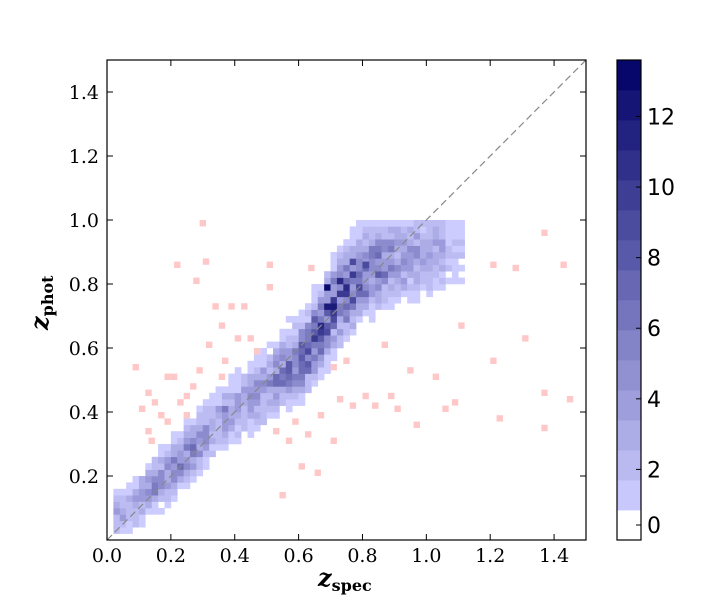 The height and width of the screenshot is (600, 713). Describe the element at coordinates (661, 188) in the screenshot. I see `colorbar-tick-label: 10` at that location.